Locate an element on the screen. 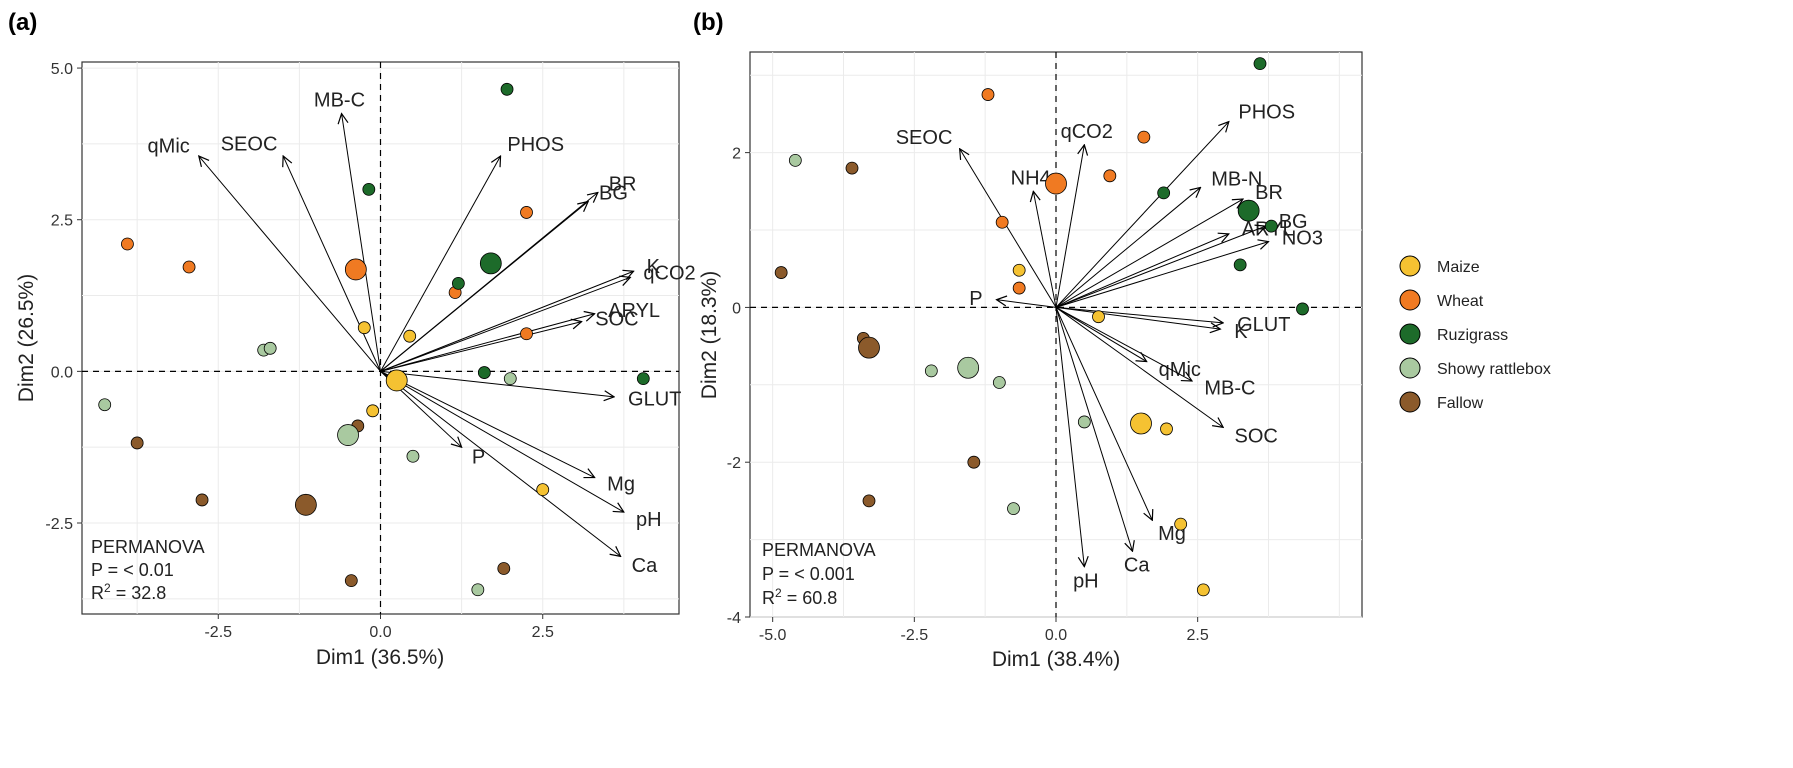  loading-label-glut: GLUT is located at coordinates (654, 399).